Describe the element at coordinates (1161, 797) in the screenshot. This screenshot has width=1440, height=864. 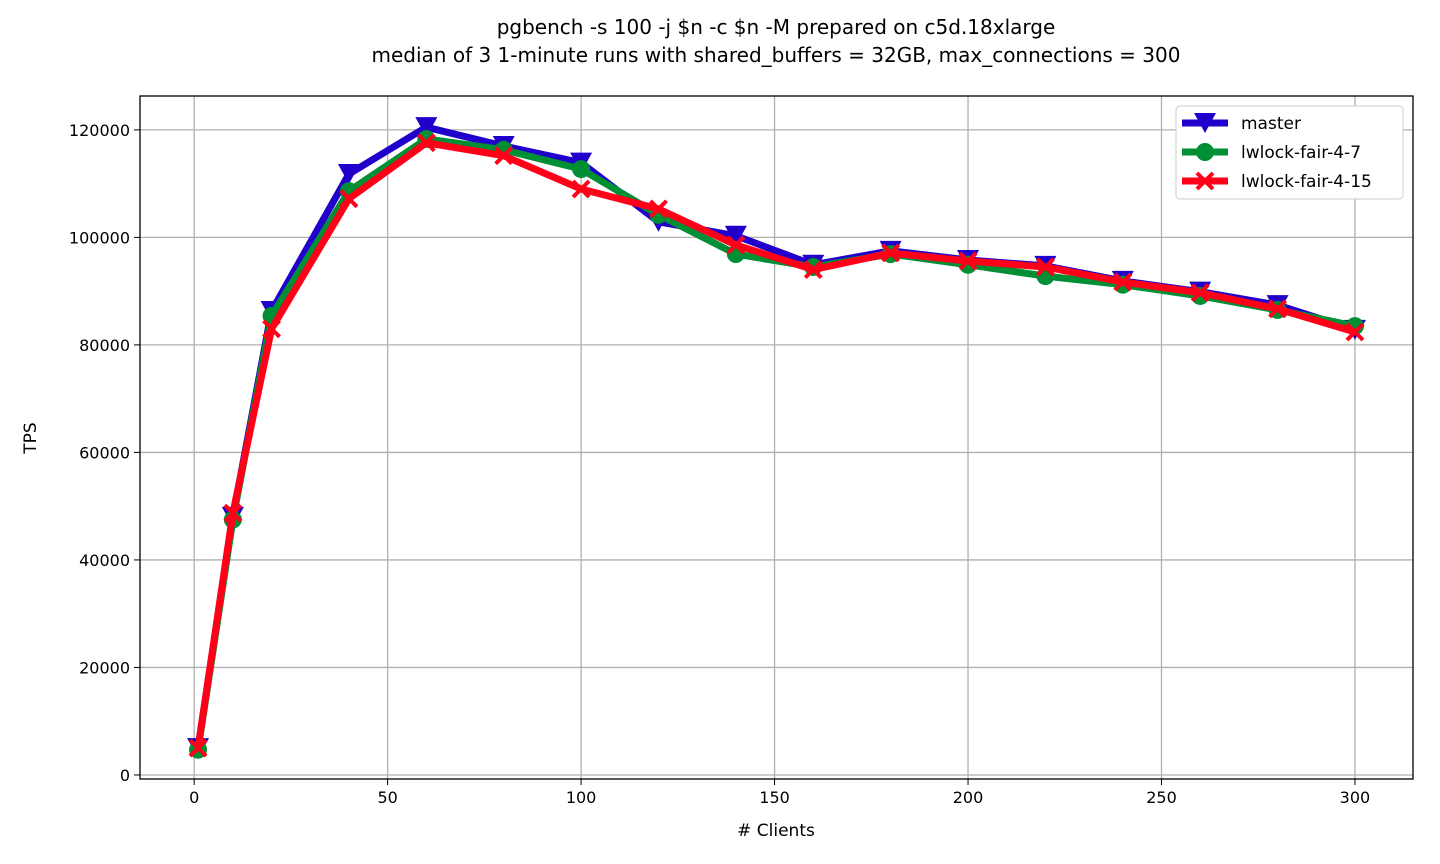
I see `x-tick-label: 250` at that location.